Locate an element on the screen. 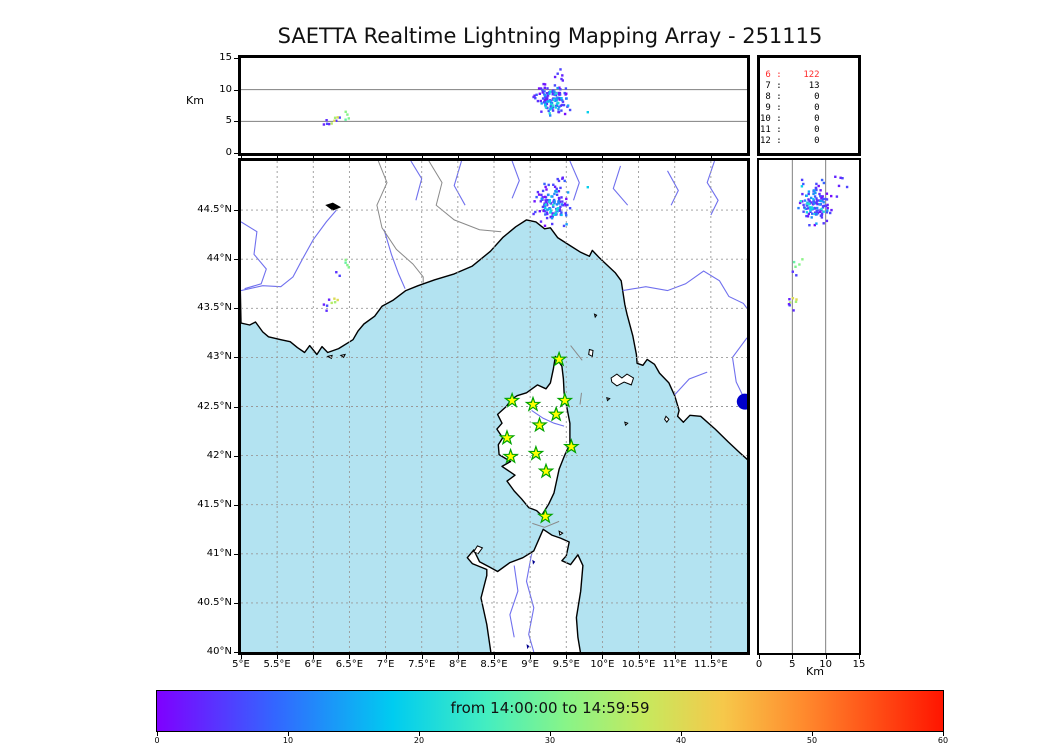 The height and width of the screenshot is (750, 1050). alt-lat-xtick-label: 10 is located at coordinates (826, 664).